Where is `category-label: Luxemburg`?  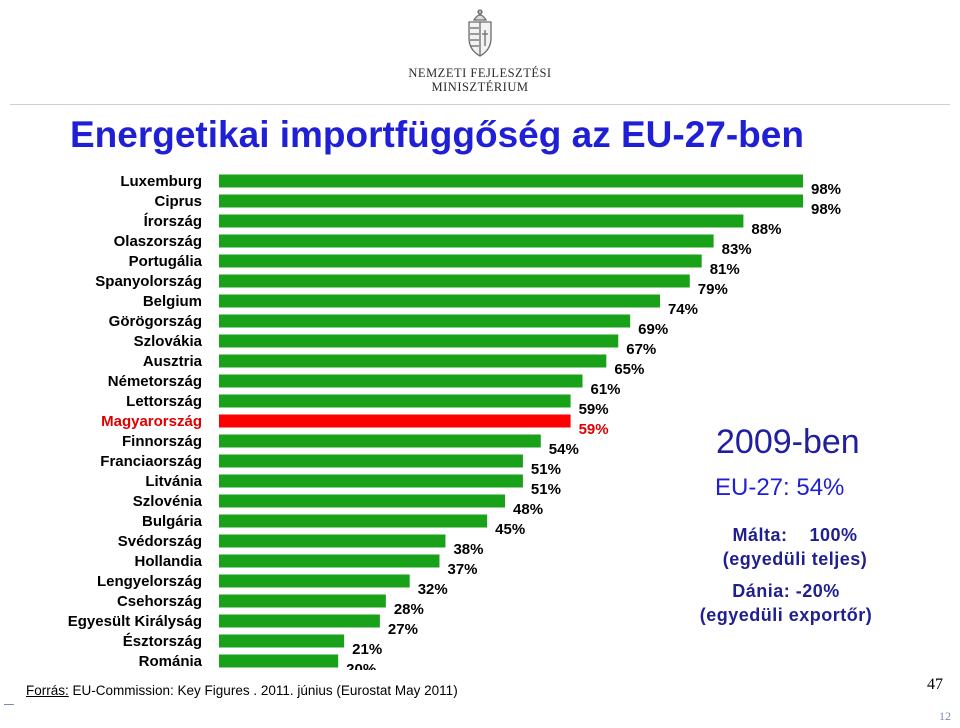 category-label: Luxemburg is located at coordinates (161, 181).